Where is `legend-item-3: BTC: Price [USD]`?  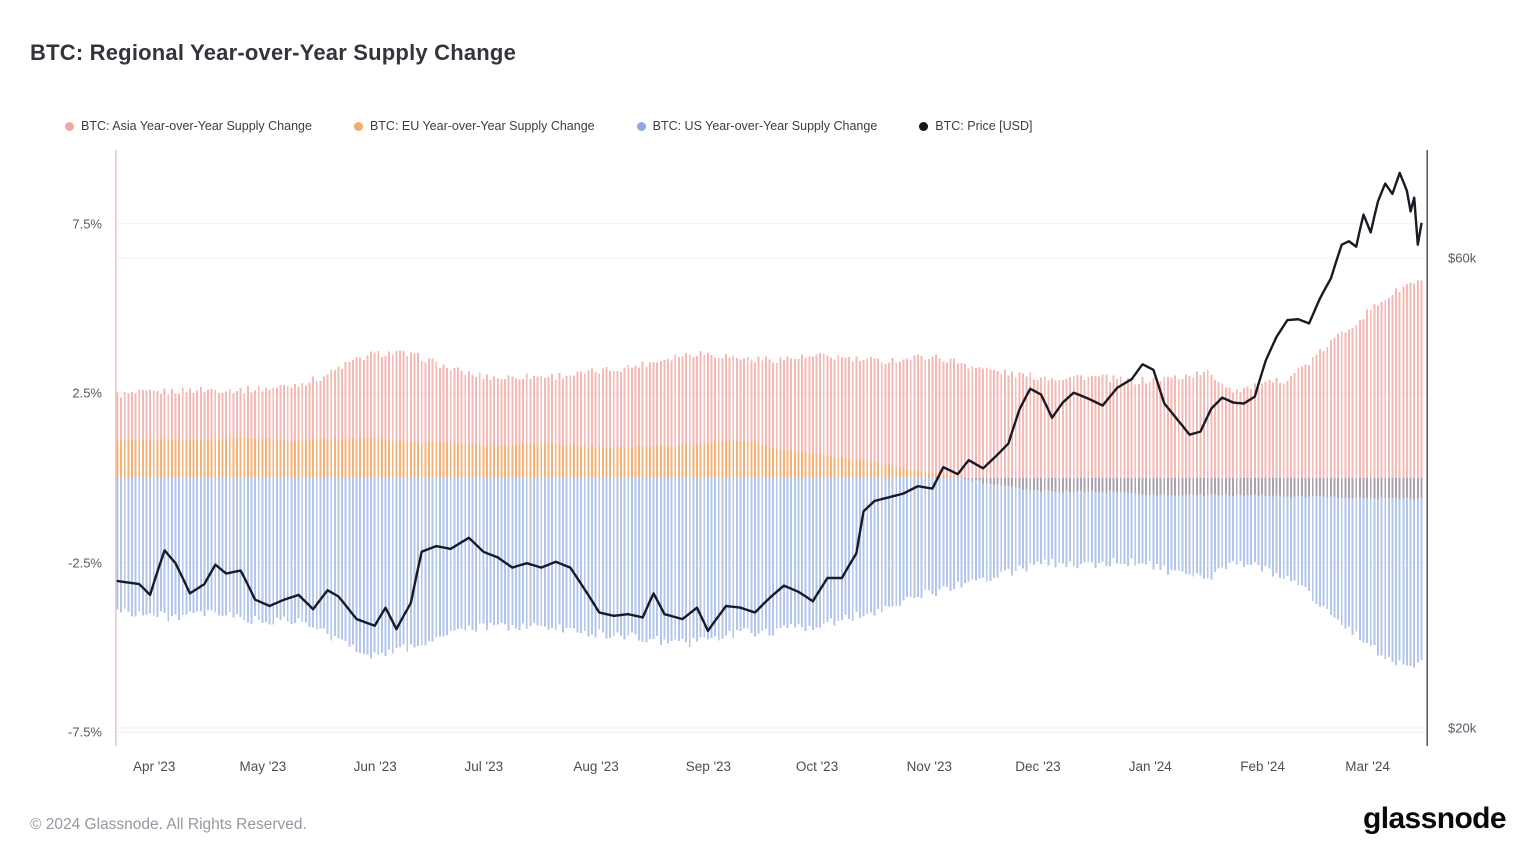 legend-item-3: BTC: Price [USD] is located at coordinates (976, 126).